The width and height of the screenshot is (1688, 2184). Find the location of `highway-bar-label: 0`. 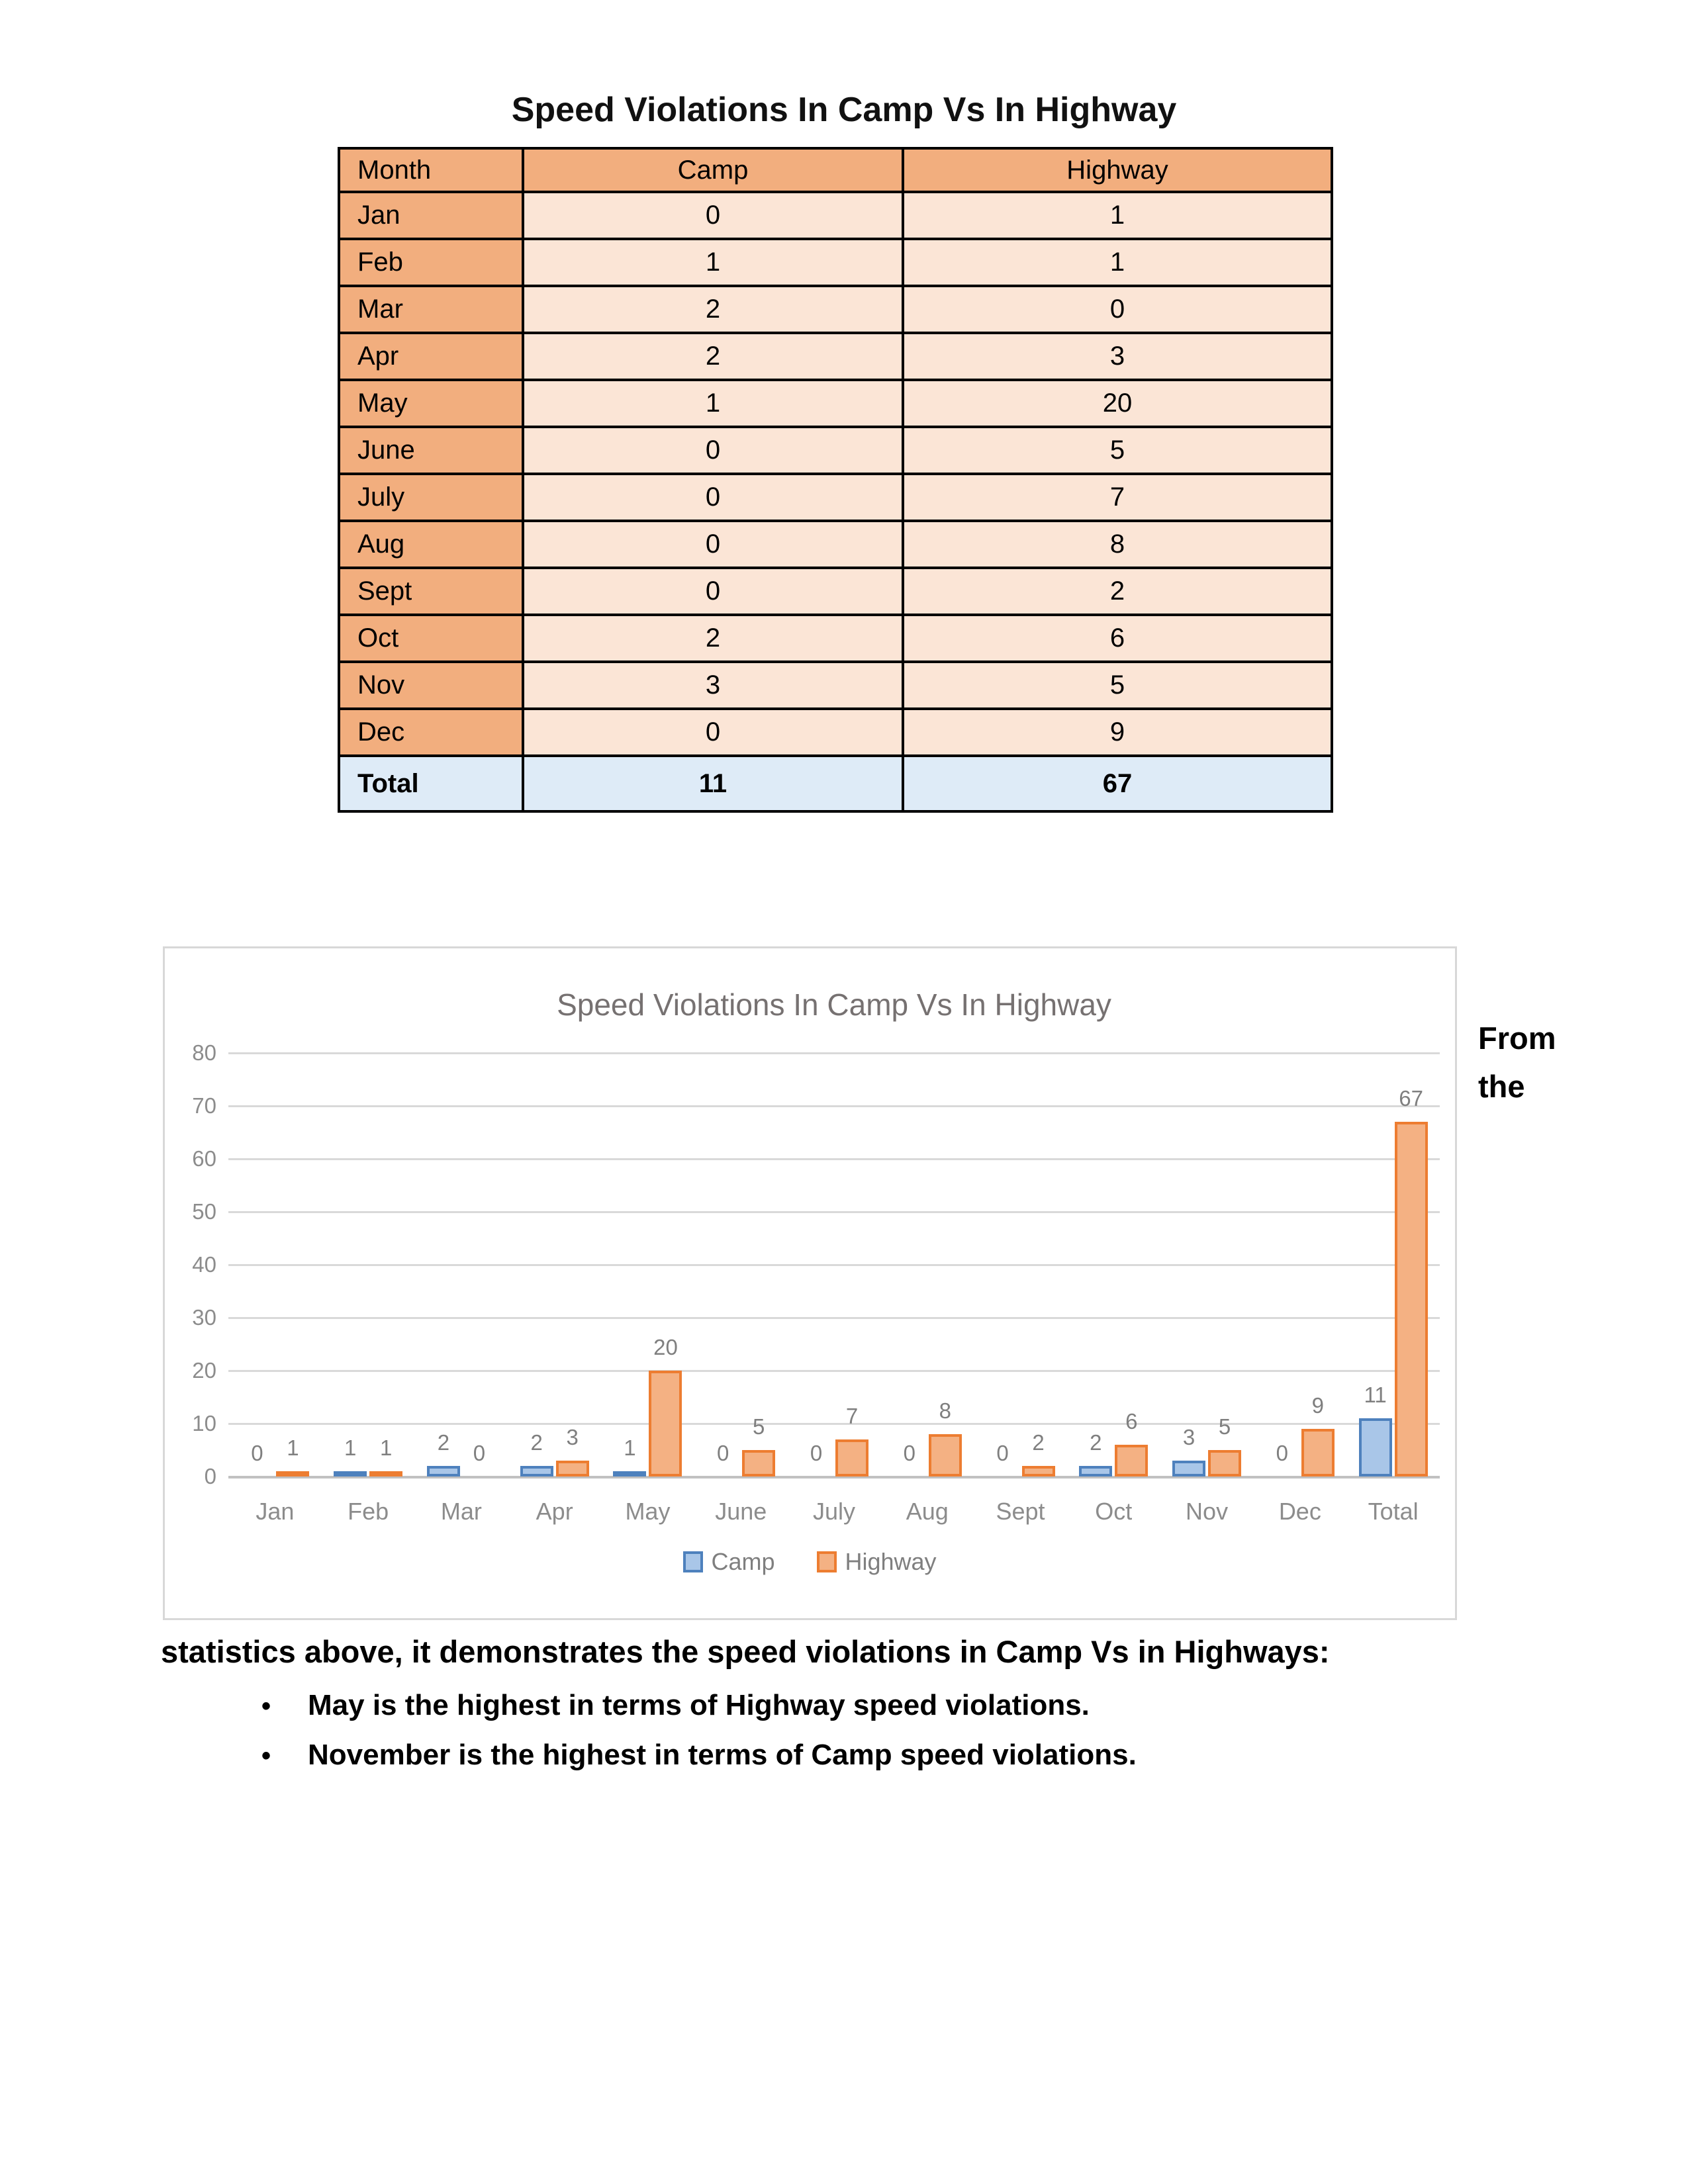

highway-bar-label: 0 is located at coordinates (479, 1453).